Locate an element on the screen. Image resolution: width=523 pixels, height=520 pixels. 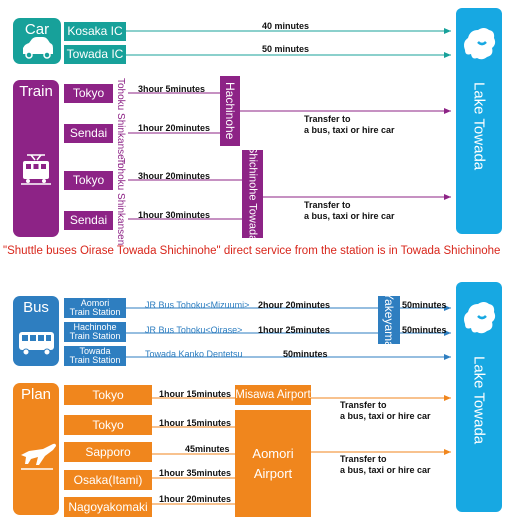
car-category: Car is located at coordinates (37, 41).